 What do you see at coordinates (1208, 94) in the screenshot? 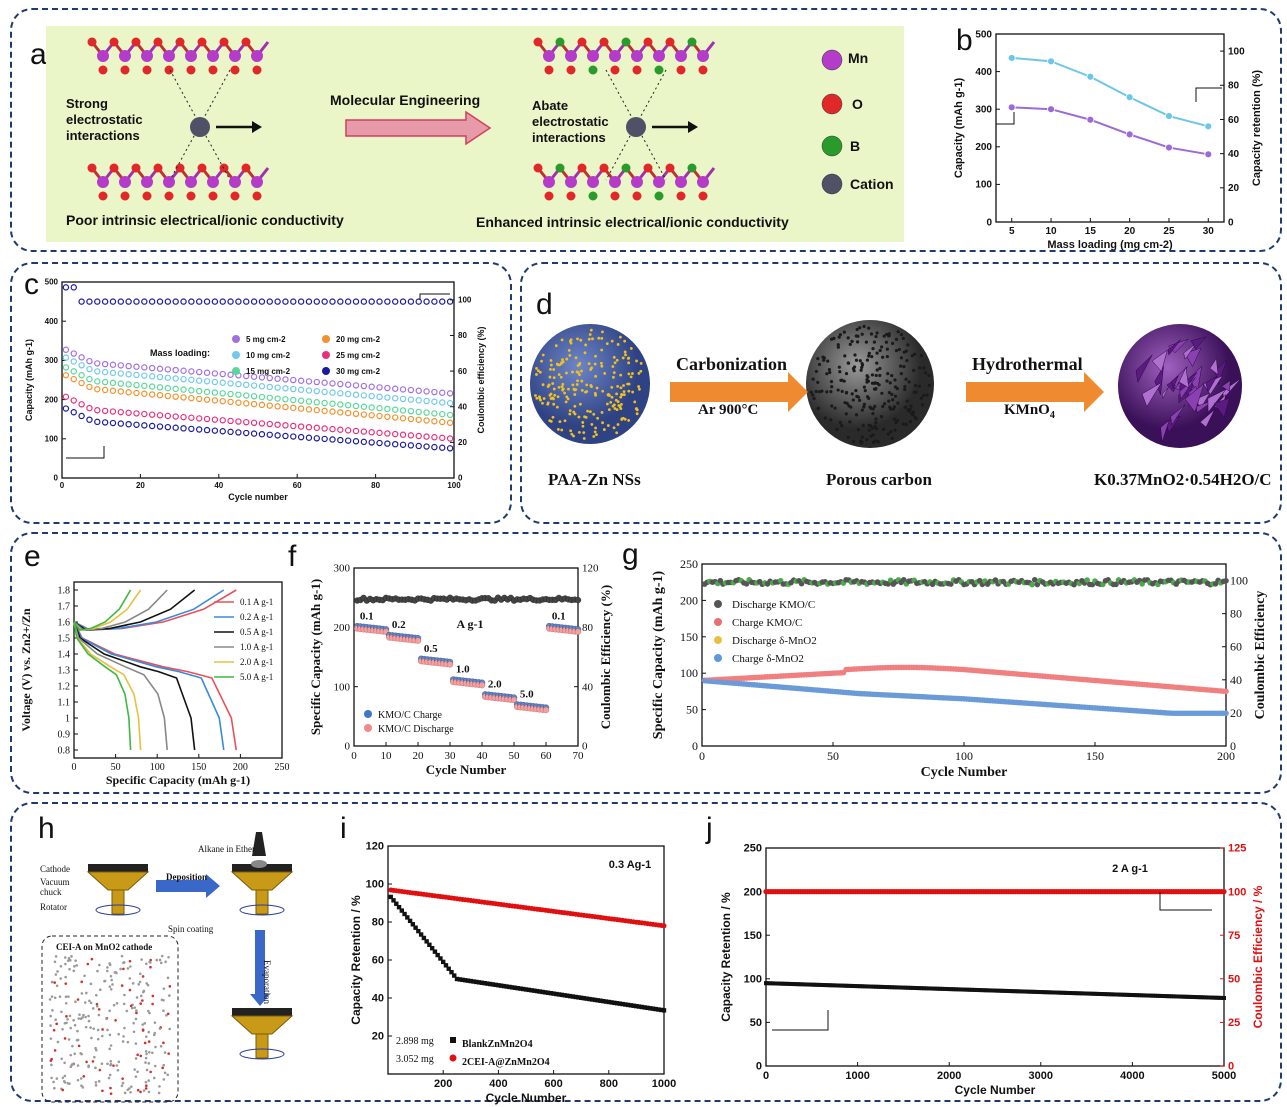
I see `axis-pointer` at bounding box center [1208, 94].